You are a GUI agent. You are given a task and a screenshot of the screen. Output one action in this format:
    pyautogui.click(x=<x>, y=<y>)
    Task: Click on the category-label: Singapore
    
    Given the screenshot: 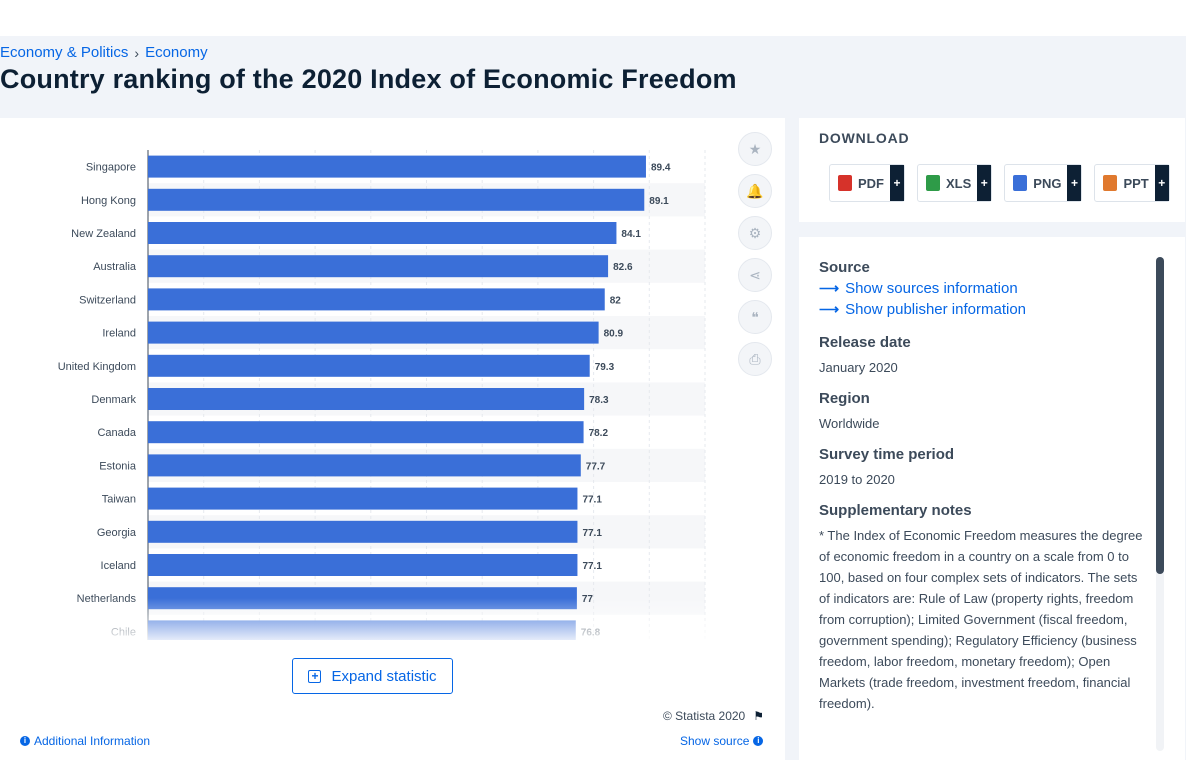 What is the action you would take?
    pyautogui.click(x=111, y=168)
    